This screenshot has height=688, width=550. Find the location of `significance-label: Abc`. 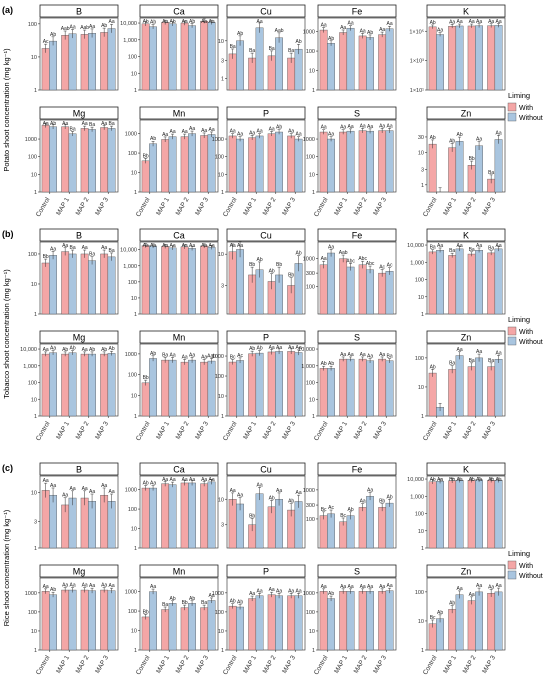

significance-label: Abc is located at coordinates (362, 259).